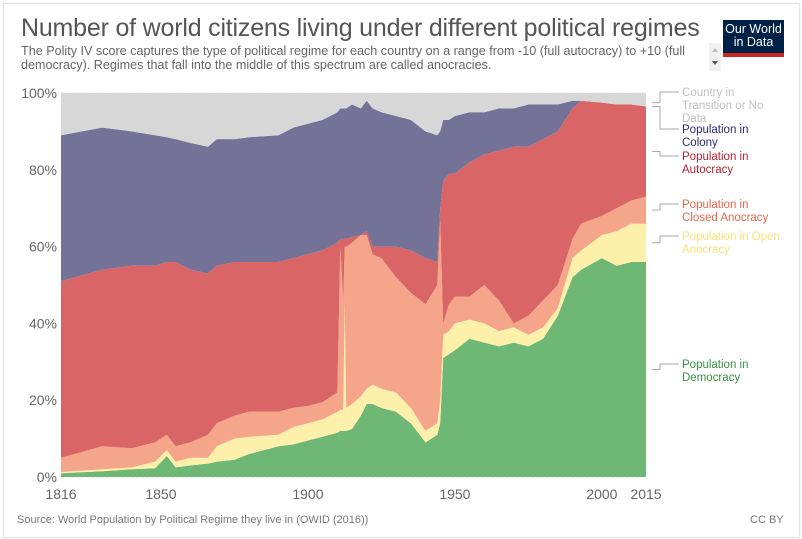 This screenshot has height=539, width=802. Describe the element at coordinates (39, 93) in the screenshot. I see `y-tick-label: 100%` at that location.